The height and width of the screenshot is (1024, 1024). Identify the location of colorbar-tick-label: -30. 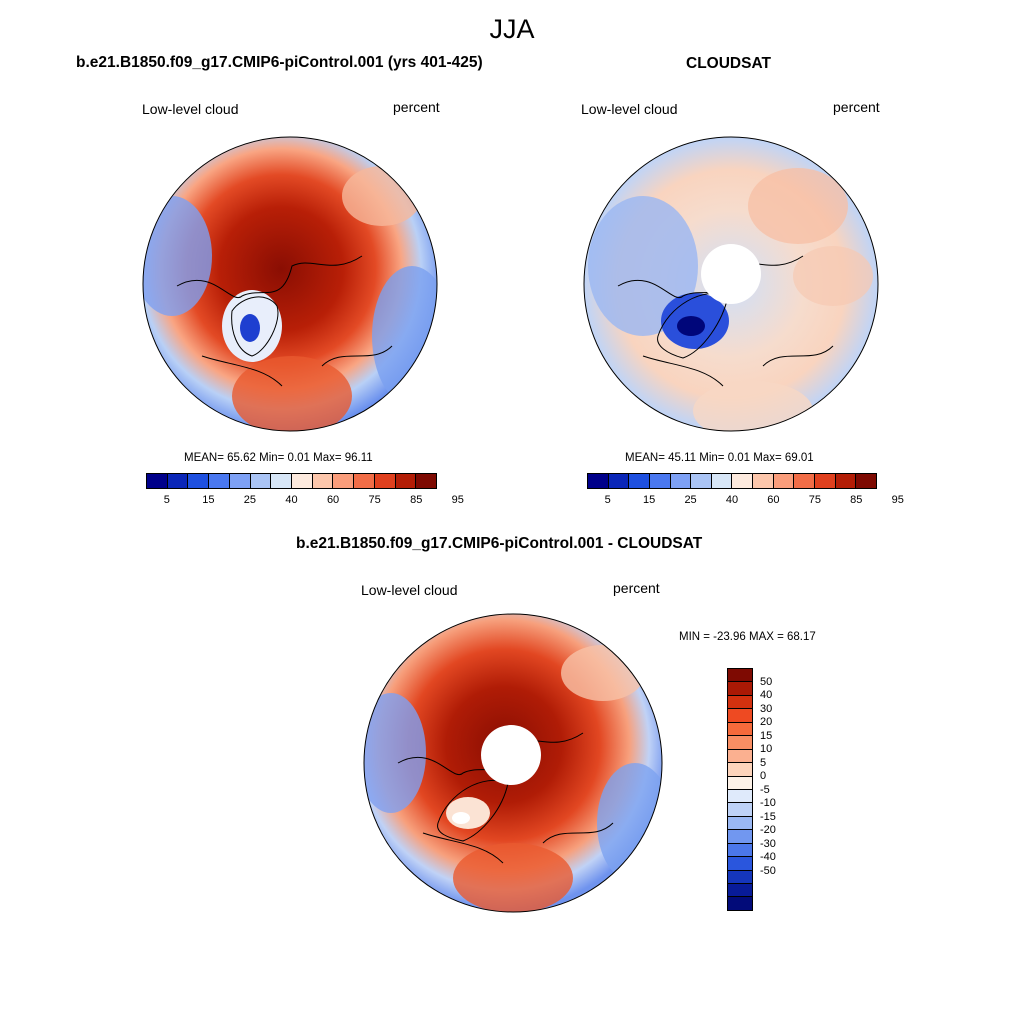
(768, 843).